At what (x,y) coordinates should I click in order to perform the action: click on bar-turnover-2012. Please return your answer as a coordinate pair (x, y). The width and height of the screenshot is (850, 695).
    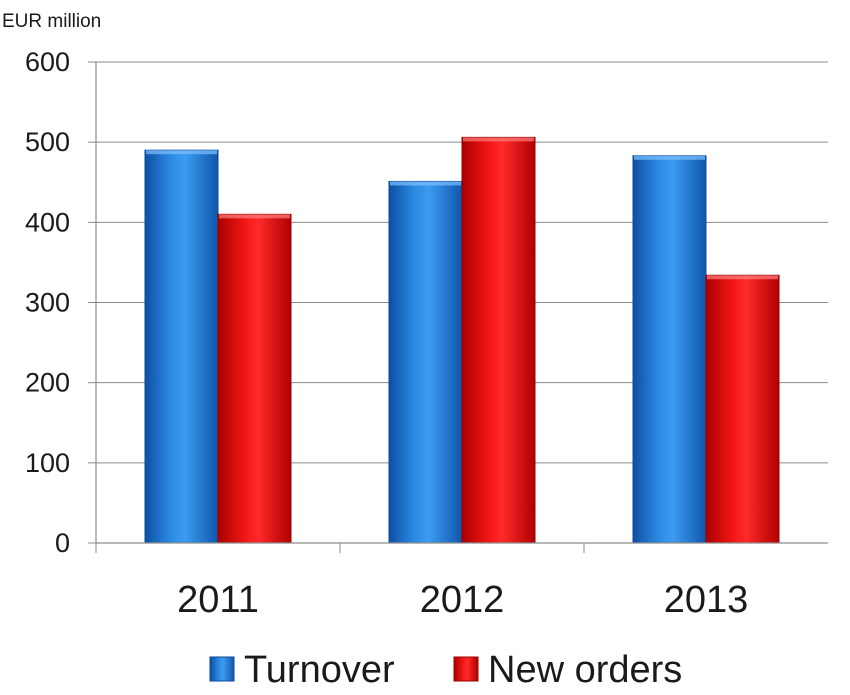
    Looking at the image, I should click on (425, 362).